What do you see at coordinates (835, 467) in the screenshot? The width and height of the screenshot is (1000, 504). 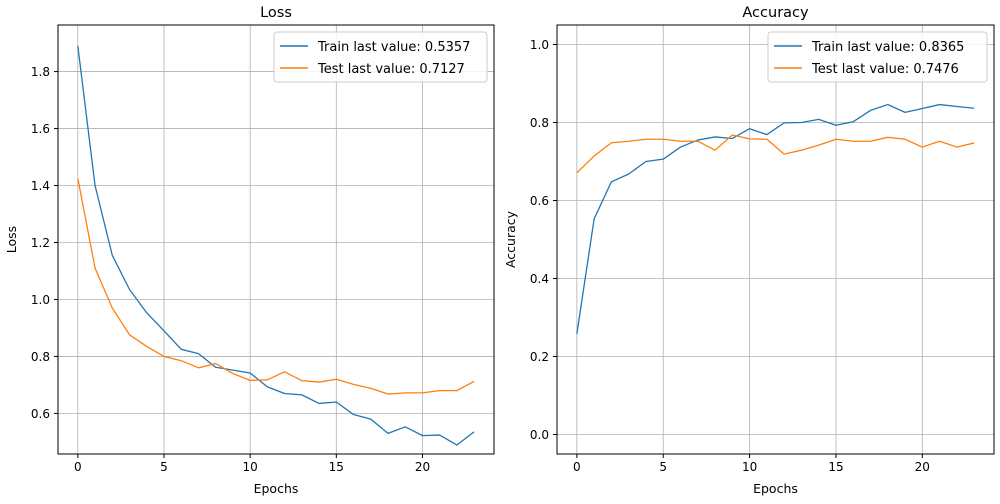 I see `x-tick-label: 15` at bounding box center [835, 467].